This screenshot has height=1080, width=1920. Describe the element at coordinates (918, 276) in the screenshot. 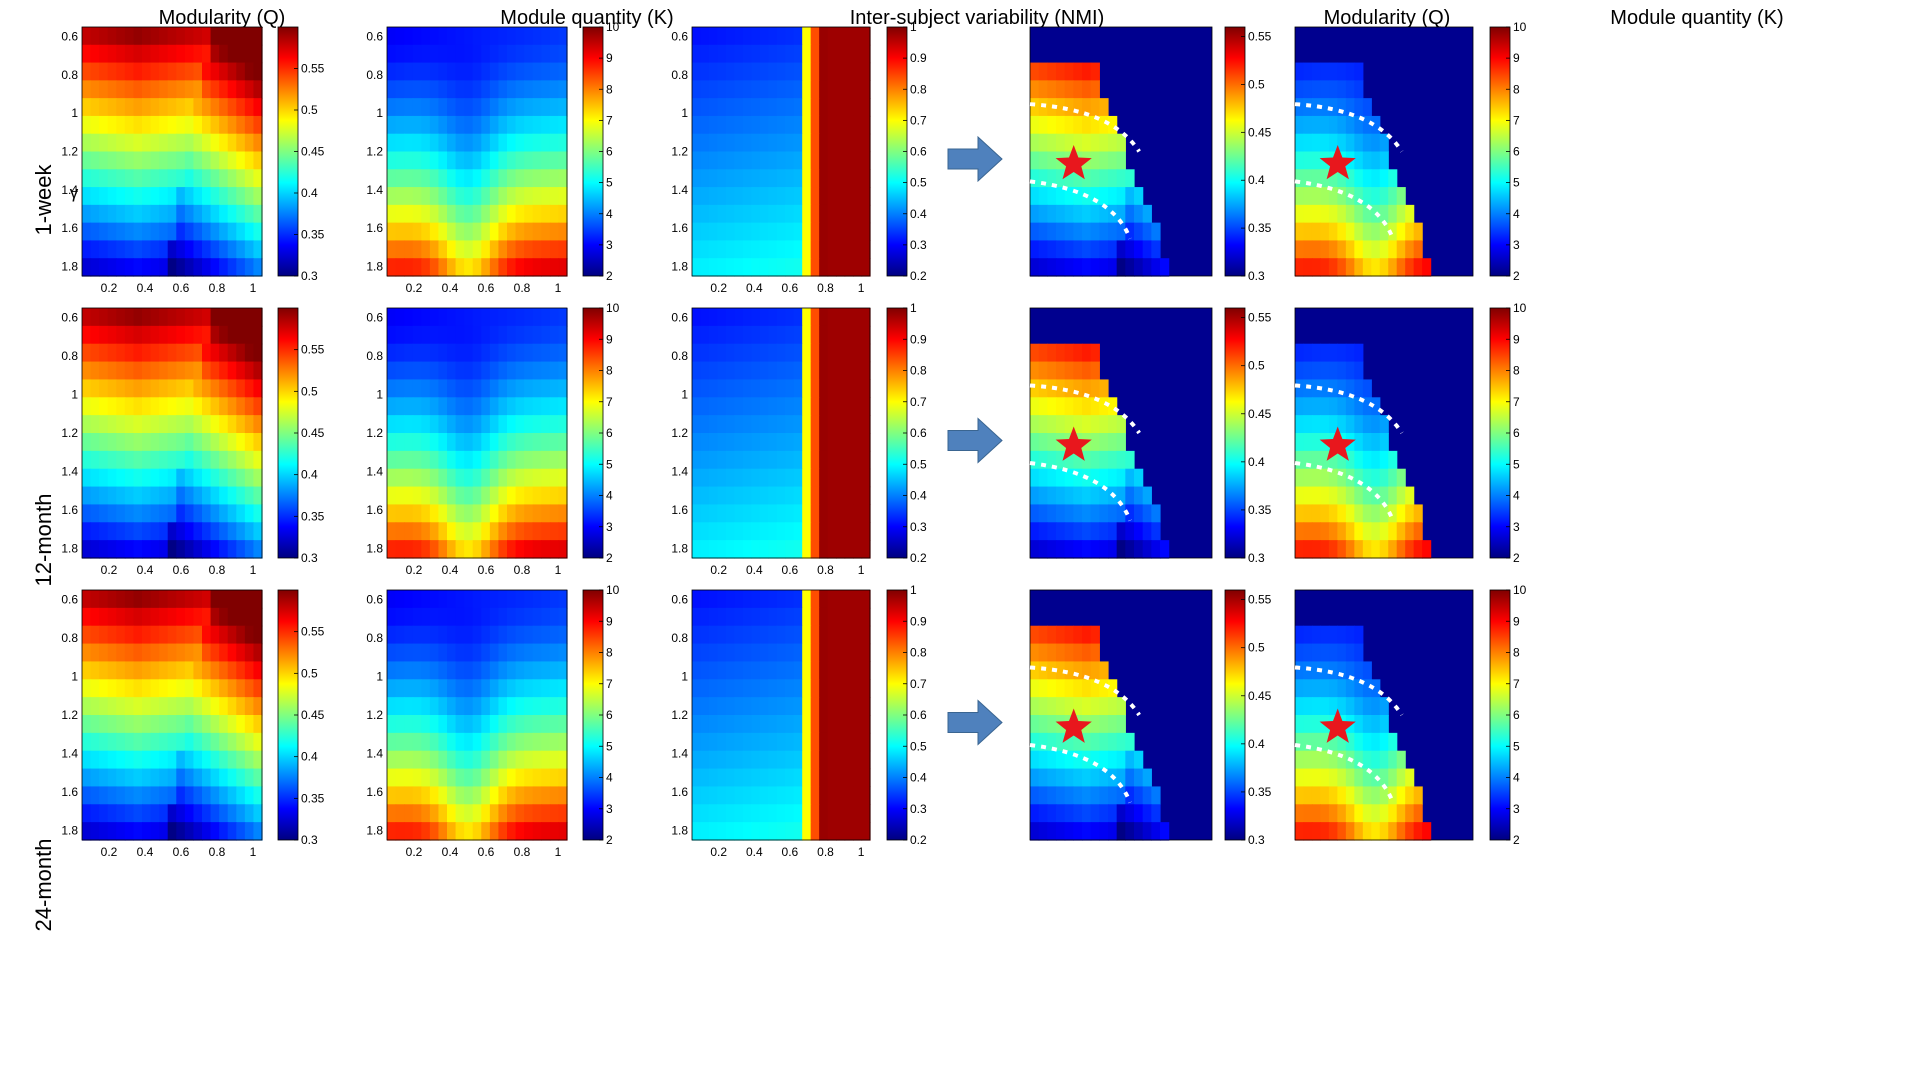

I see `colorbar-tick-label: 0.2` at that location.